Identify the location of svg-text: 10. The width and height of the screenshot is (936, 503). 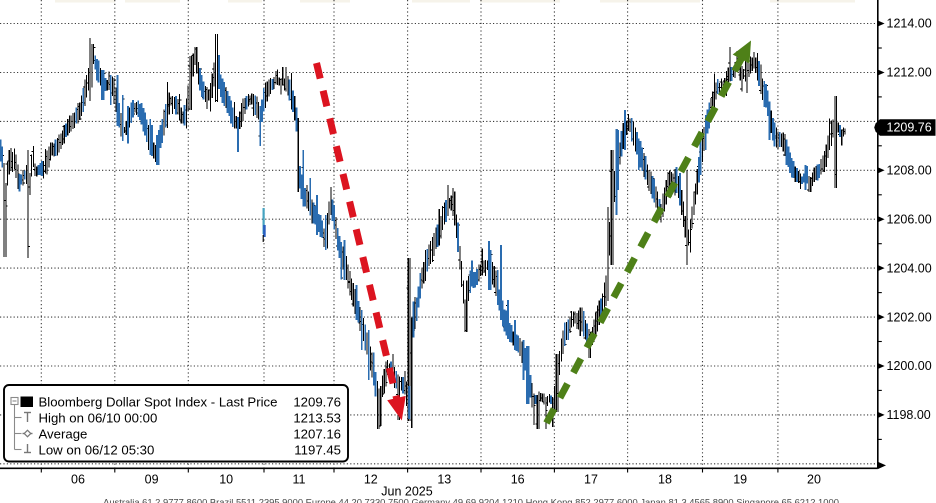
(226, 480).